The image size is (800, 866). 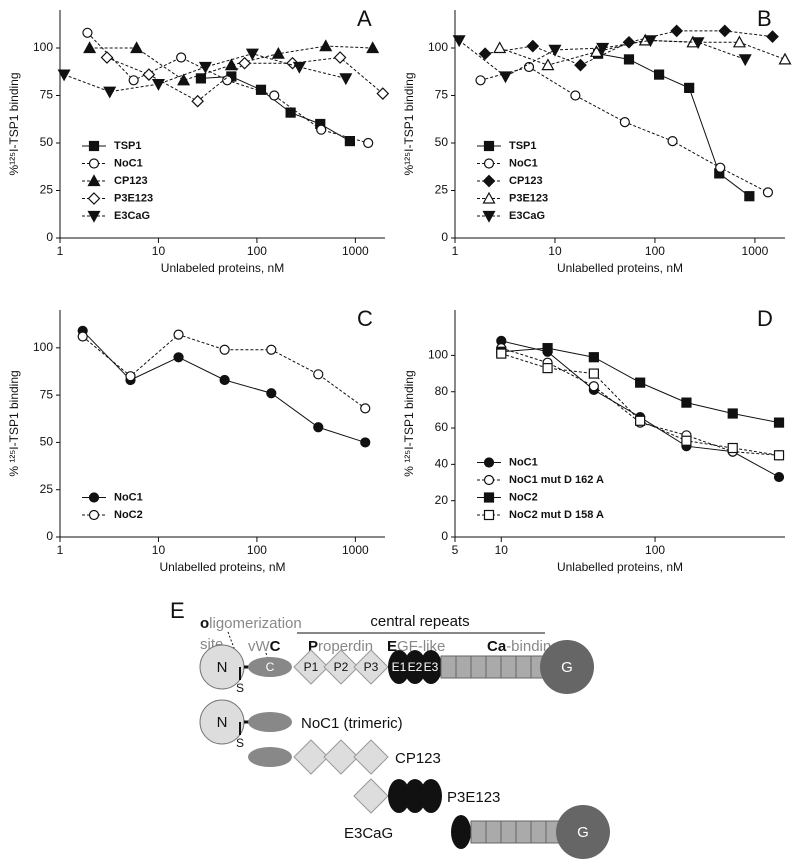 What do you see at coordinates (251, 623) in the screenshot?
I see `label: oligomerization` at bounding box center [251, 623].